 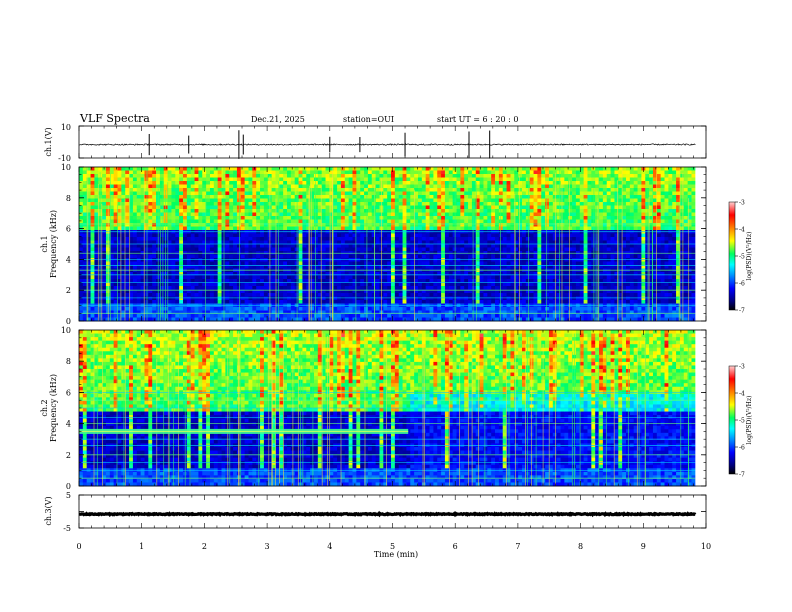 What do you see at coordinates (114, 118) in the screenshot?
I see `figure-title: VLF Spectra` at bounding box center [114, 118].